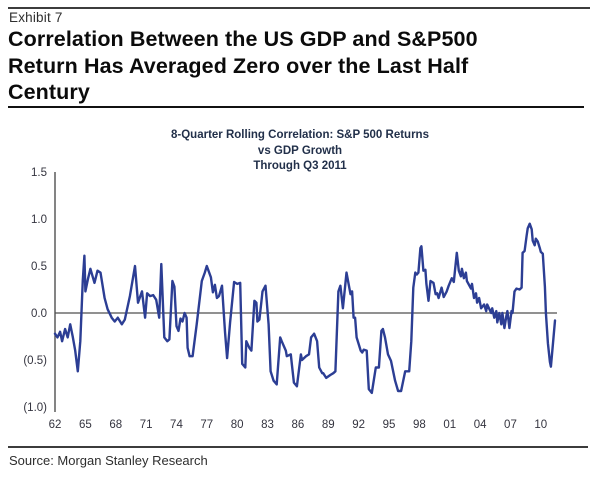 The height and width of the screenshot is (488, 600). I want to click on title-underline, so click(296, 107).